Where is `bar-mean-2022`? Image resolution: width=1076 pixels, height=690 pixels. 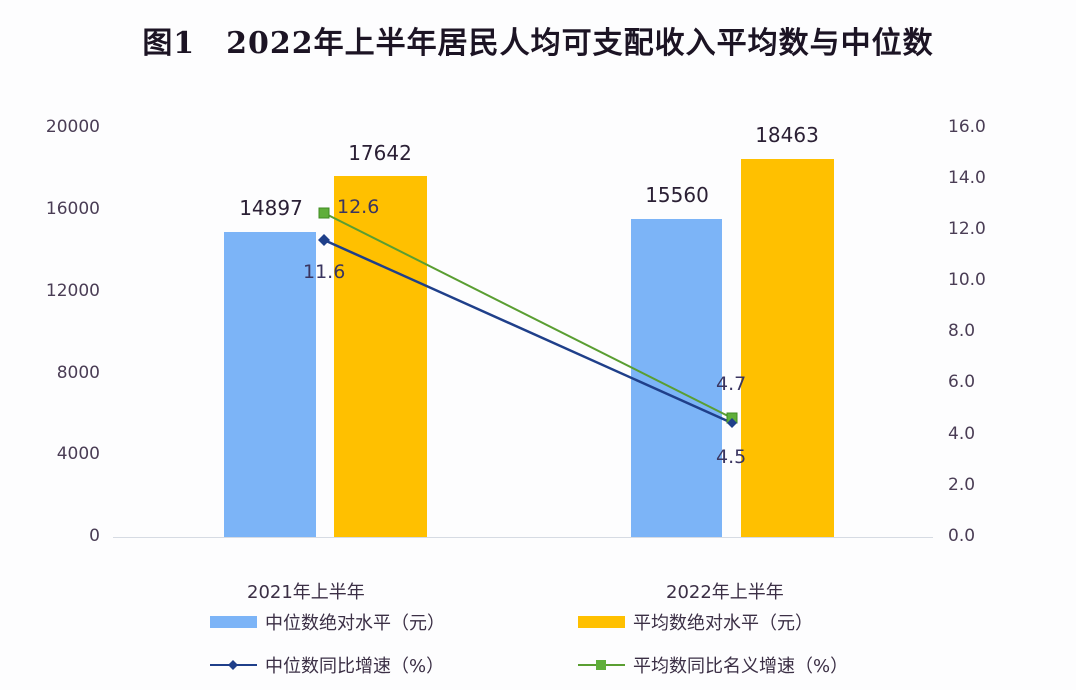 bar-mean-2022 is located at coordinates (787, 348).